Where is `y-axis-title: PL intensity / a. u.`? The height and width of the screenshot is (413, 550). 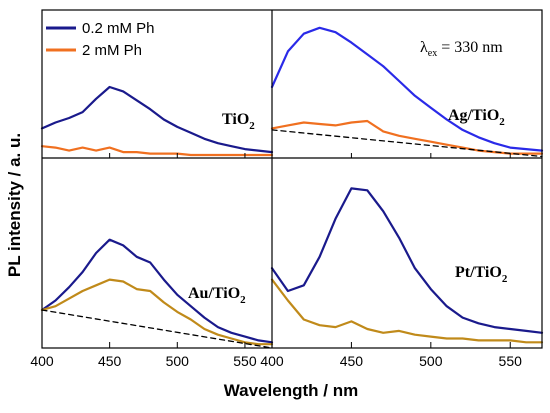
y-axis-title: PL intensity / a. u. is located at coordinates (14, 205).